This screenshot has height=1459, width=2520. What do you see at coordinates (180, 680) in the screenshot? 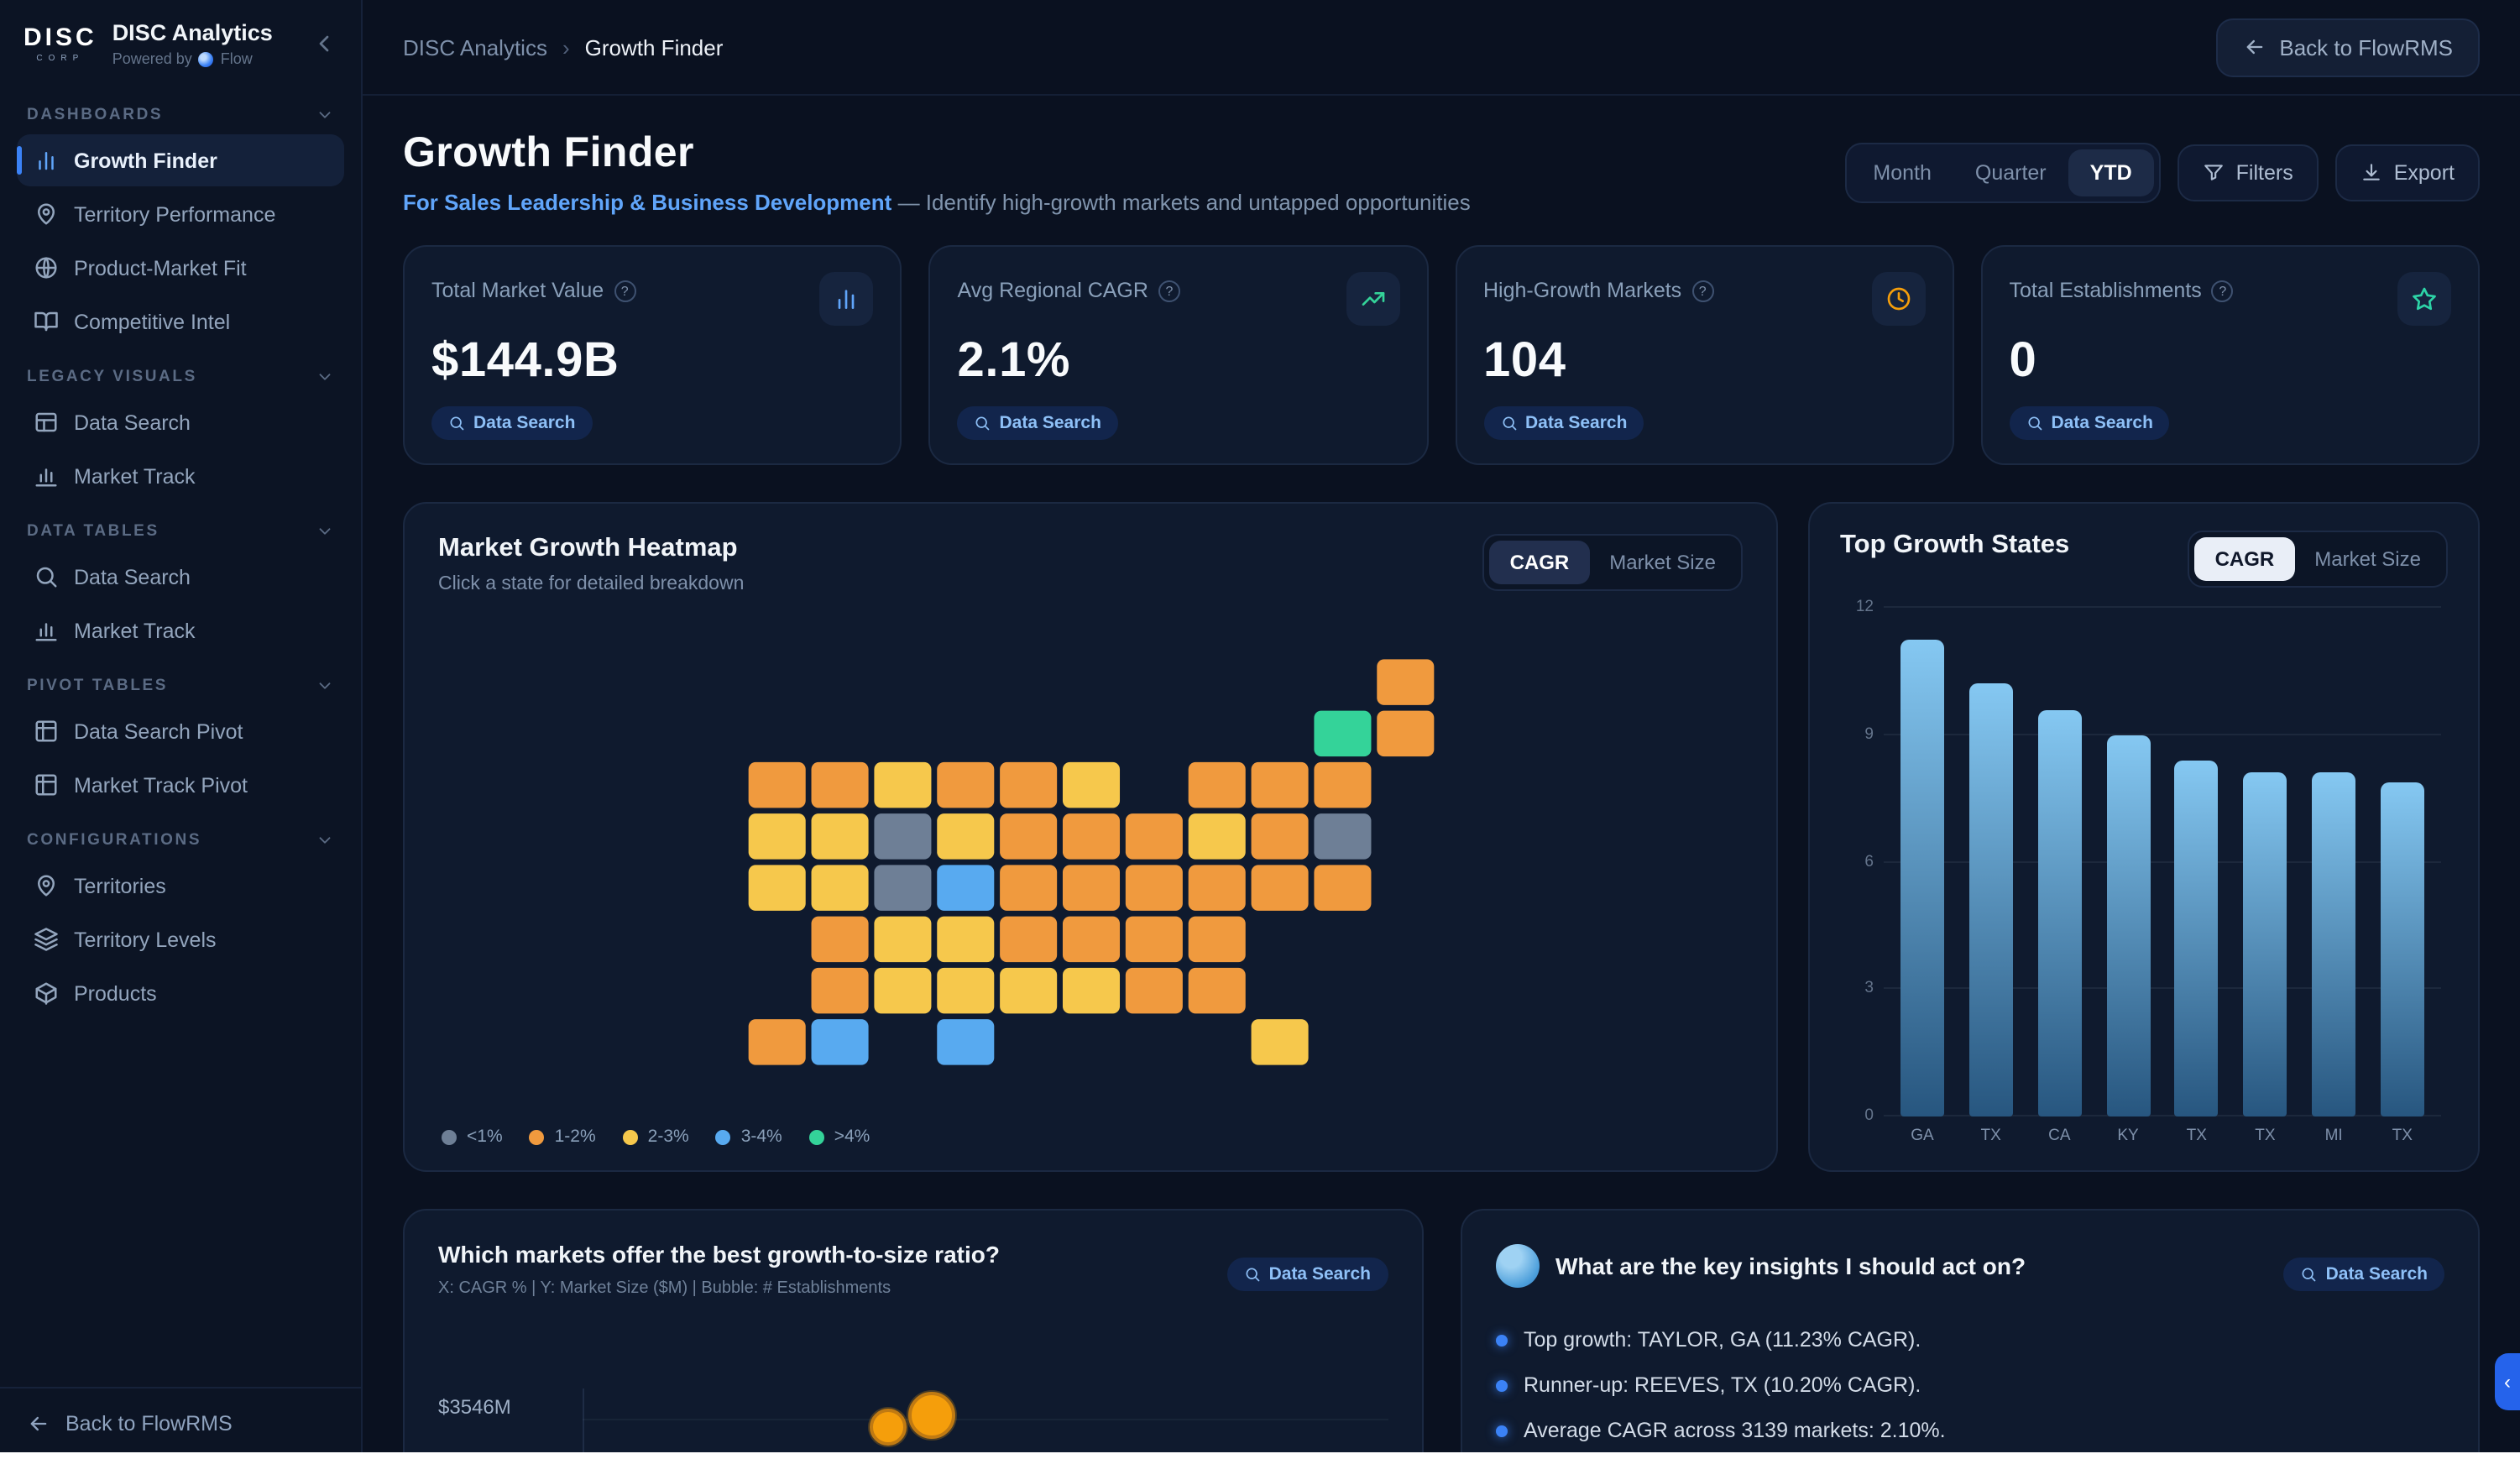
I see `section-header-pivot-tables: PIVOT TABLES` at bounding box center [180, 680].